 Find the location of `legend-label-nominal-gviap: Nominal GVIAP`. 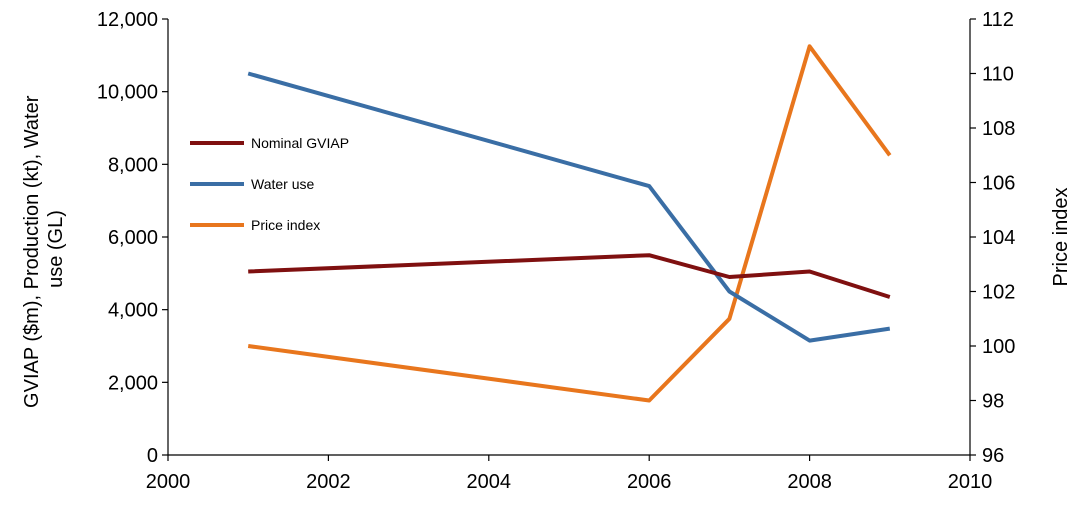

legend-label-nominal-gviap: Nominal GVIAP is located at coordinates (300, 143).